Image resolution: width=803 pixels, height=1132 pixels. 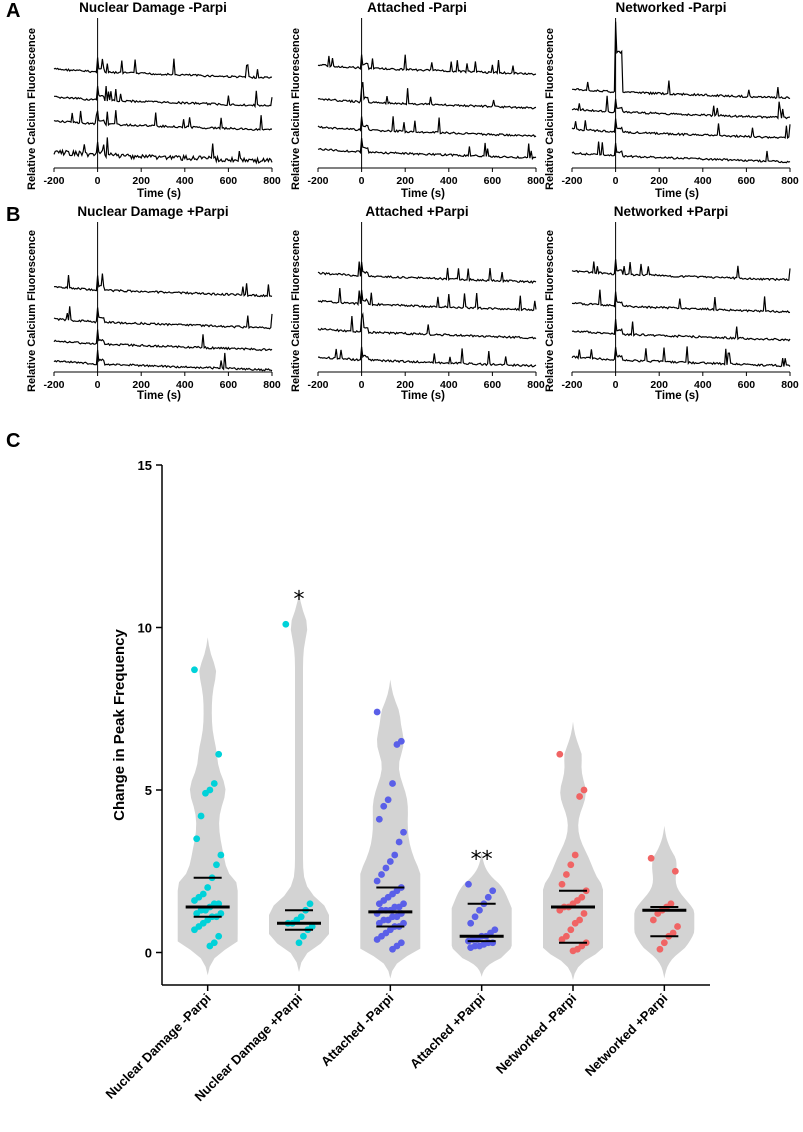 I want to click on panel-letter-b: B, so click(x=13, y=215).